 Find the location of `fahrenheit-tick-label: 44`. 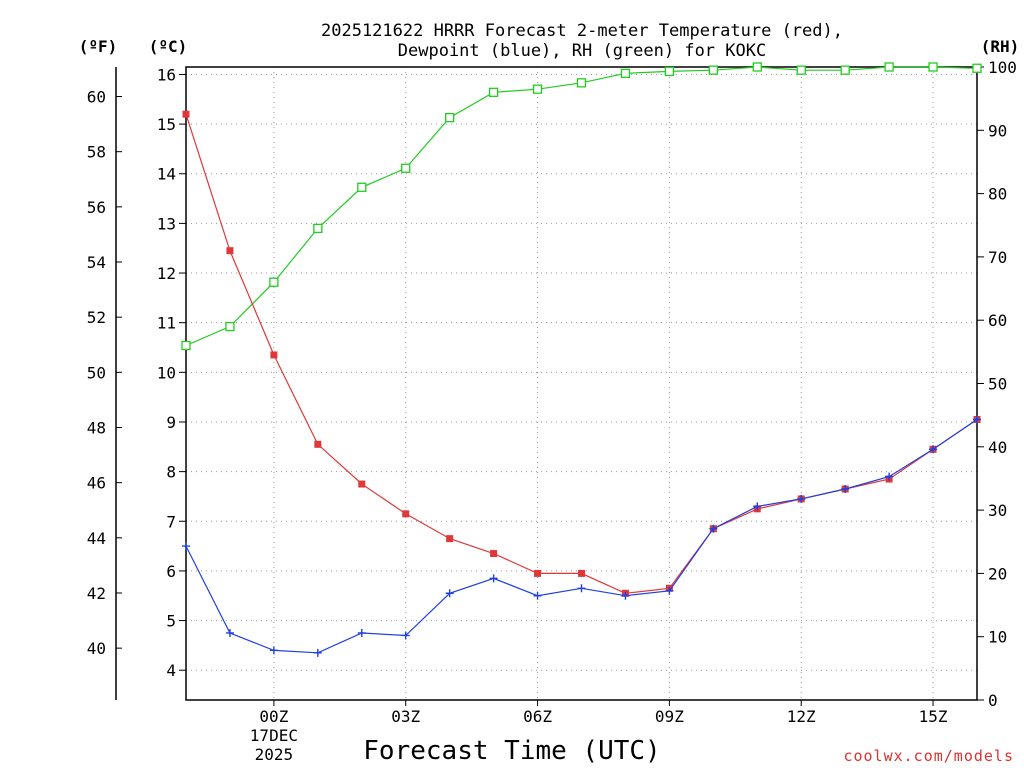

fahrenheit-tick-label: 44 is located at coordinates (96, 538).